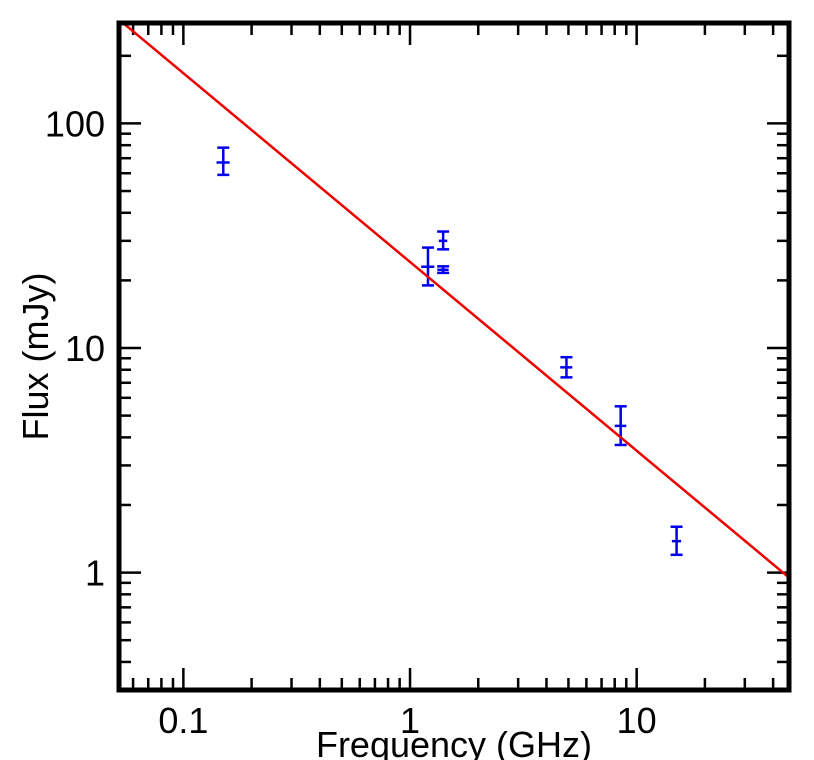 The width and height of the screenshot is (814, 760). What do you see at coordinates (85, 348) in the screenshot?
I see `y-tick-label: 10` at bounding box center [85, 348].